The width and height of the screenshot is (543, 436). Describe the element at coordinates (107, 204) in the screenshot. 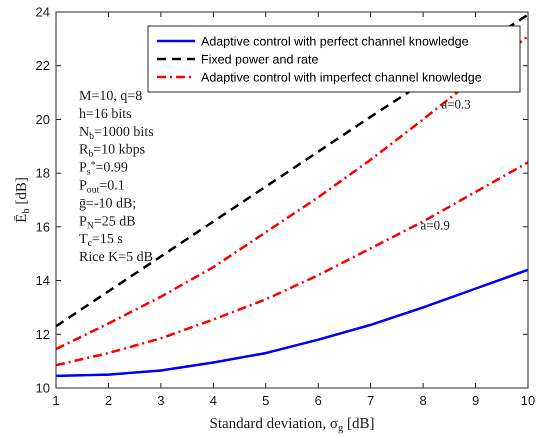

I see `annotation: ḡ=-10 dB;` at that location.